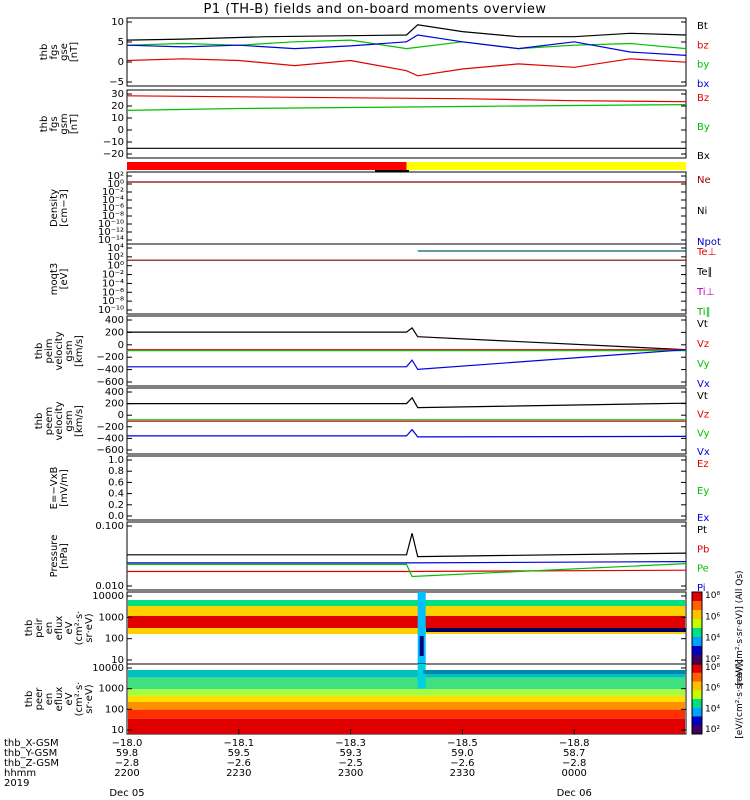  I want to click on x-tick-label: 59.8, so click(127, 753).